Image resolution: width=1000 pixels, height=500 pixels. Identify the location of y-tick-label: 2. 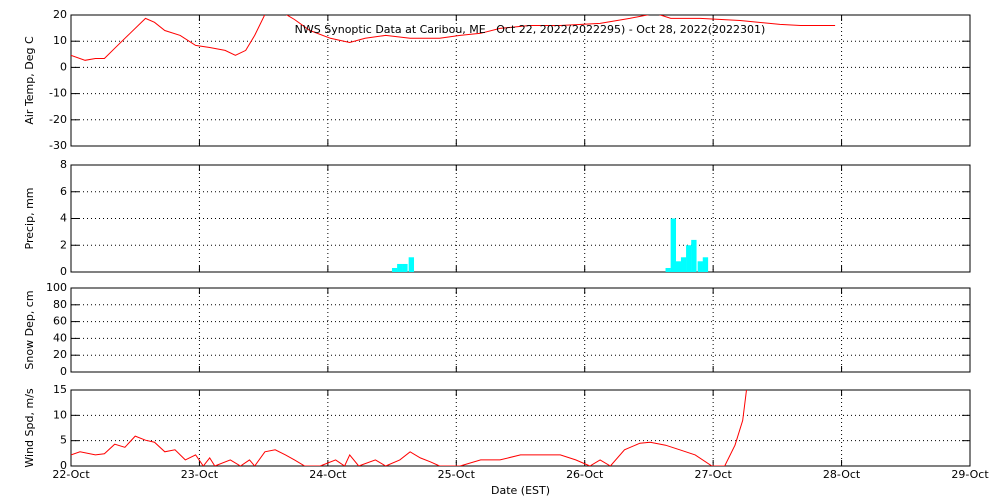
(63, 244).